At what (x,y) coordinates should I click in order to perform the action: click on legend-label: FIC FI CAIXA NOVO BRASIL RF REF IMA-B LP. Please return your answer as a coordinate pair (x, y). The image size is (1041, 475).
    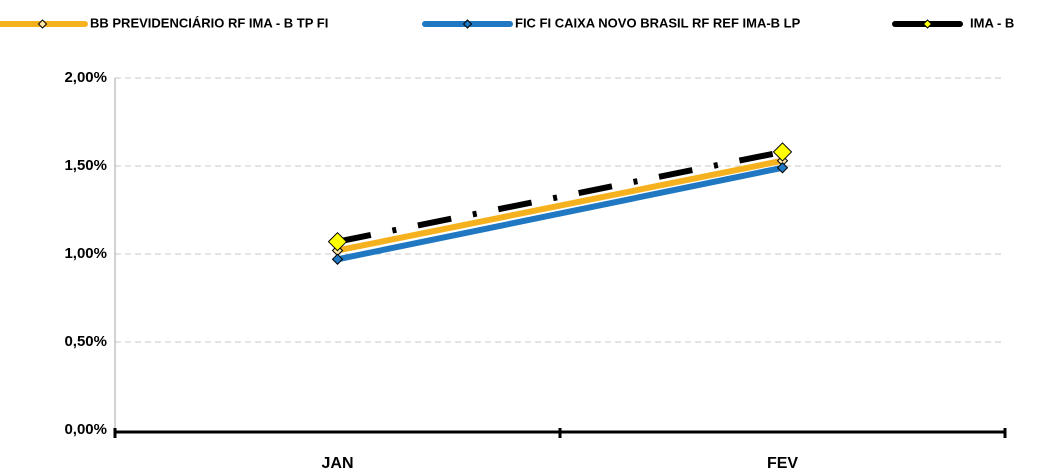
    Looking at the image, I should click on (658, 22).